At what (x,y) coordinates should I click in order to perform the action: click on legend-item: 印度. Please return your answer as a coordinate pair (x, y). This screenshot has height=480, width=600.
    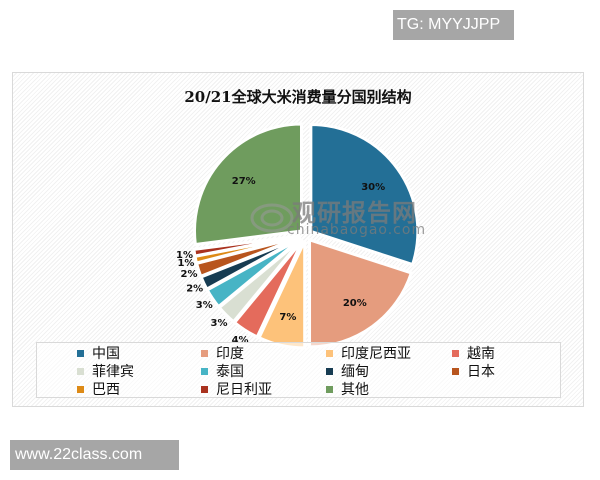
    Looking at the image, I should click on (222, 353).